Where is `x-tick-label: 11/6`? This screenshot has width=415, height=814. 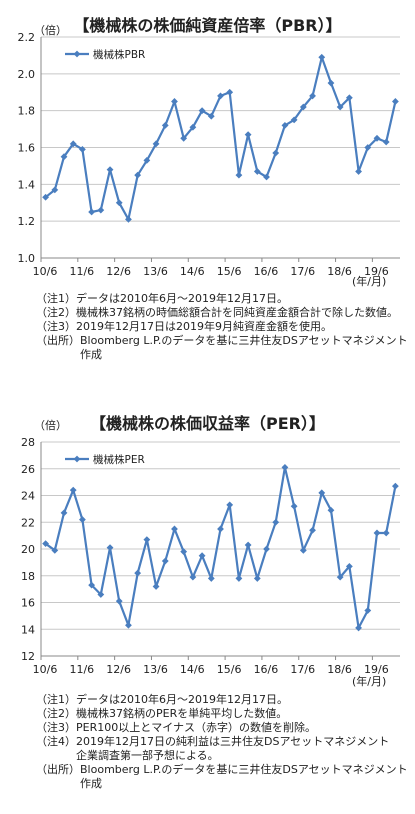
x-tick-label: 11/6 is located at coordinates (81, 271).